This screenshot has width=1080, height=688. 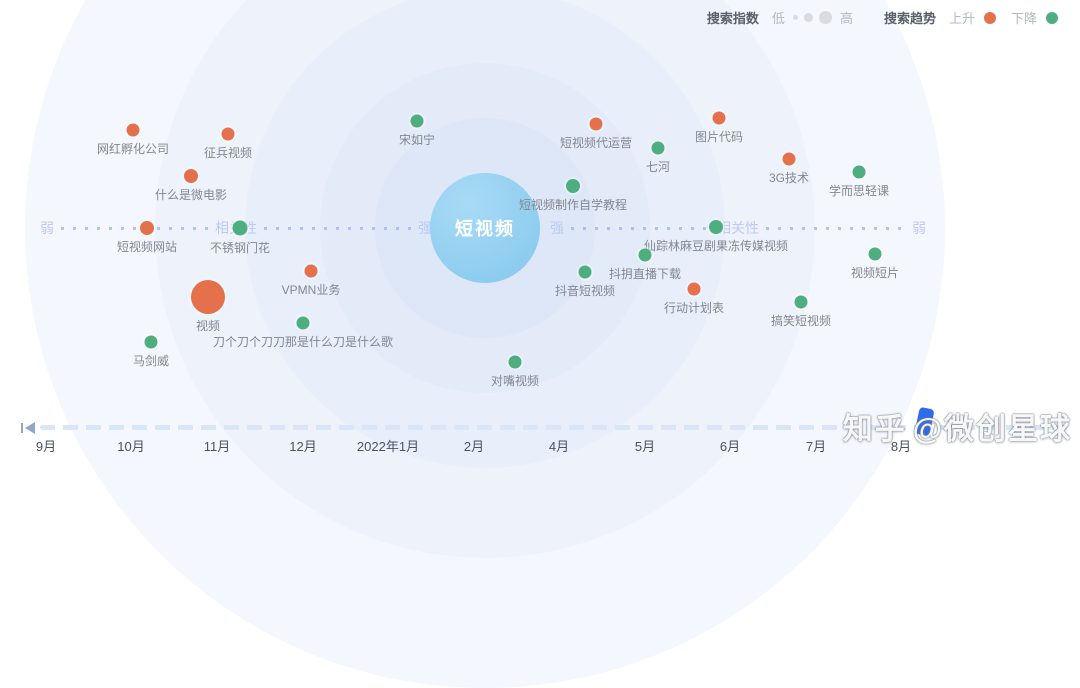 I want to click on keyword-label: 抖抈直播下载, so click(x=645, y=273).